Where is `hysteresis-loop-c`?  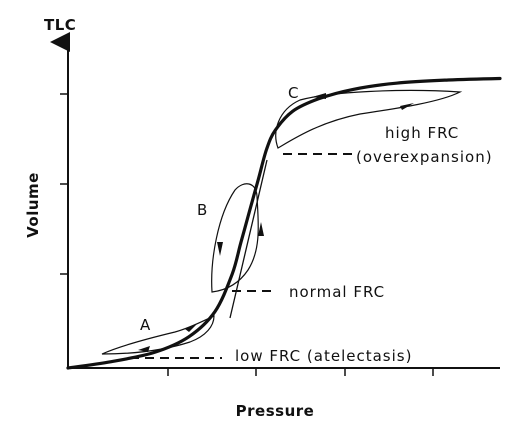 hysteresis-loop-c is located at coordinates (369, 119).